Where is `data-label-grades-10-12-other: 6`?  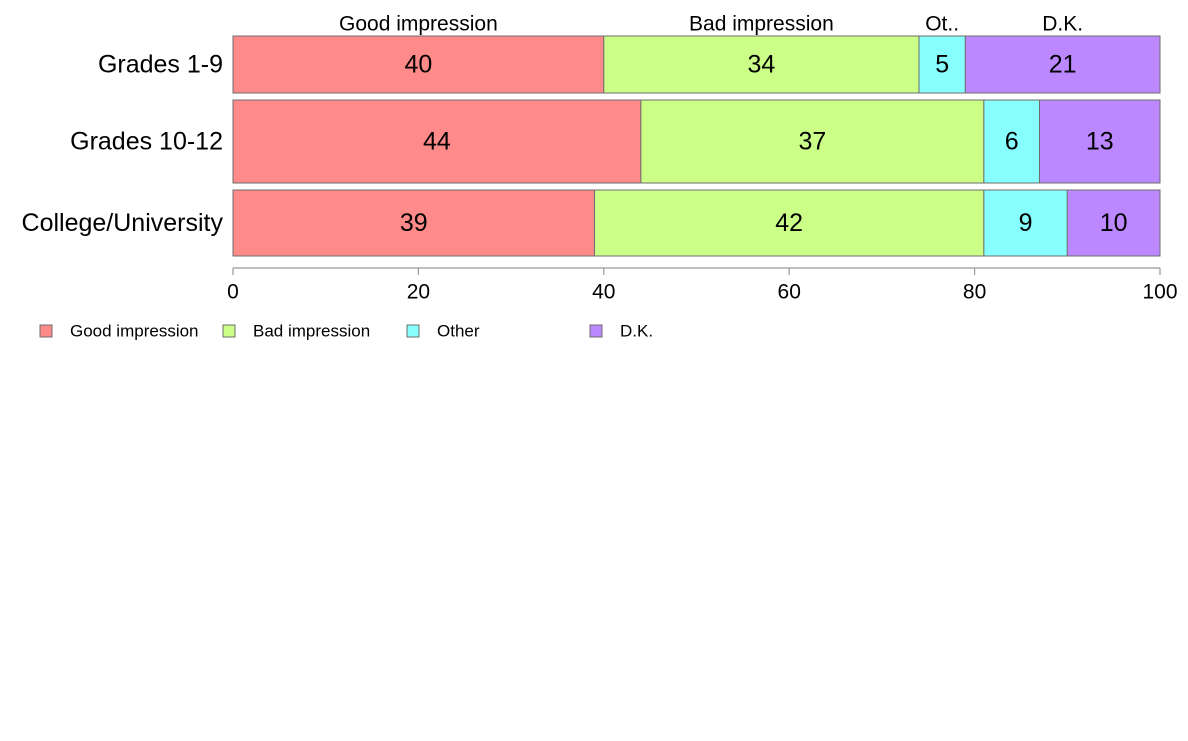 data-label-grades-10-12-other: 6 is located at coordinates (1012, 142).